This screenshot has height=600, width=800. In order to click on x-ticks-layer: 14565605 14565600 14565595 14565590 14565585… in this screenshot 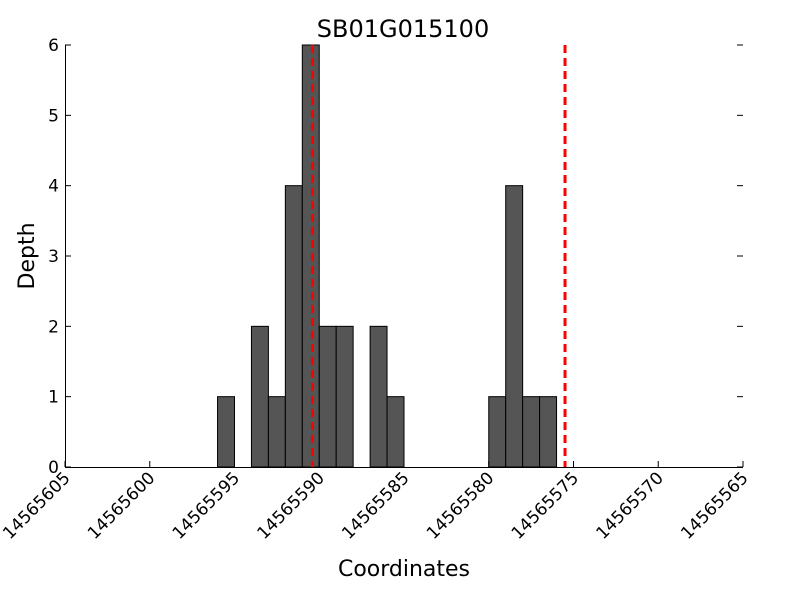, I will do `click(376, 502)`.